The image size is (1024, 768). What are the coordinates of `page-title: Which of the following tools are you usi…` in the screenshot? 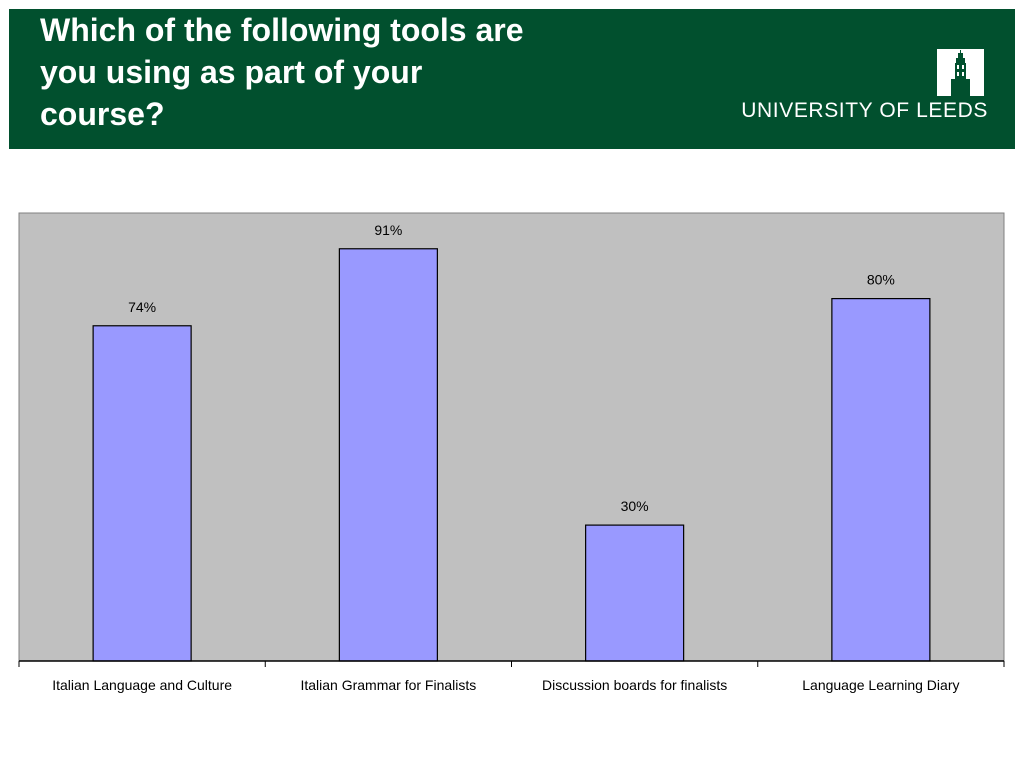 It's located at (282, 72).